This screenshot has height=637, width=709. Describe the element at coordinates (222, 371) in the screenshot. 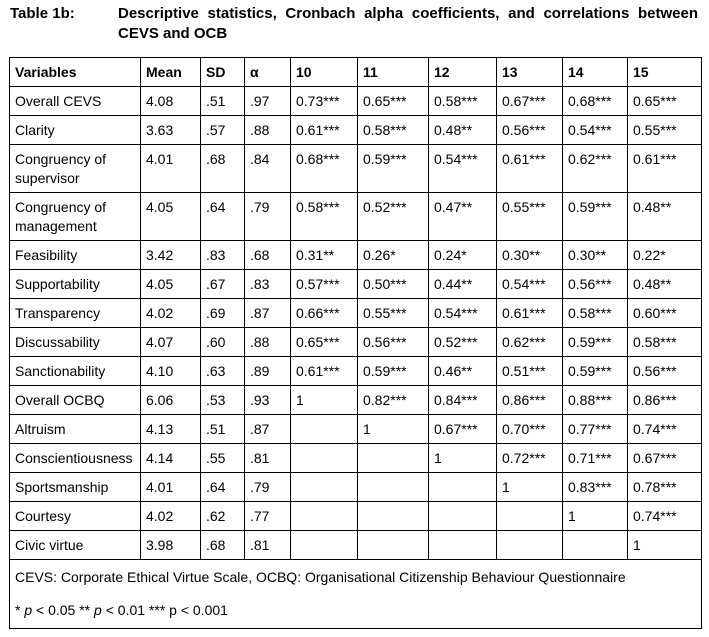

I see `table-cell: .63` at that location.